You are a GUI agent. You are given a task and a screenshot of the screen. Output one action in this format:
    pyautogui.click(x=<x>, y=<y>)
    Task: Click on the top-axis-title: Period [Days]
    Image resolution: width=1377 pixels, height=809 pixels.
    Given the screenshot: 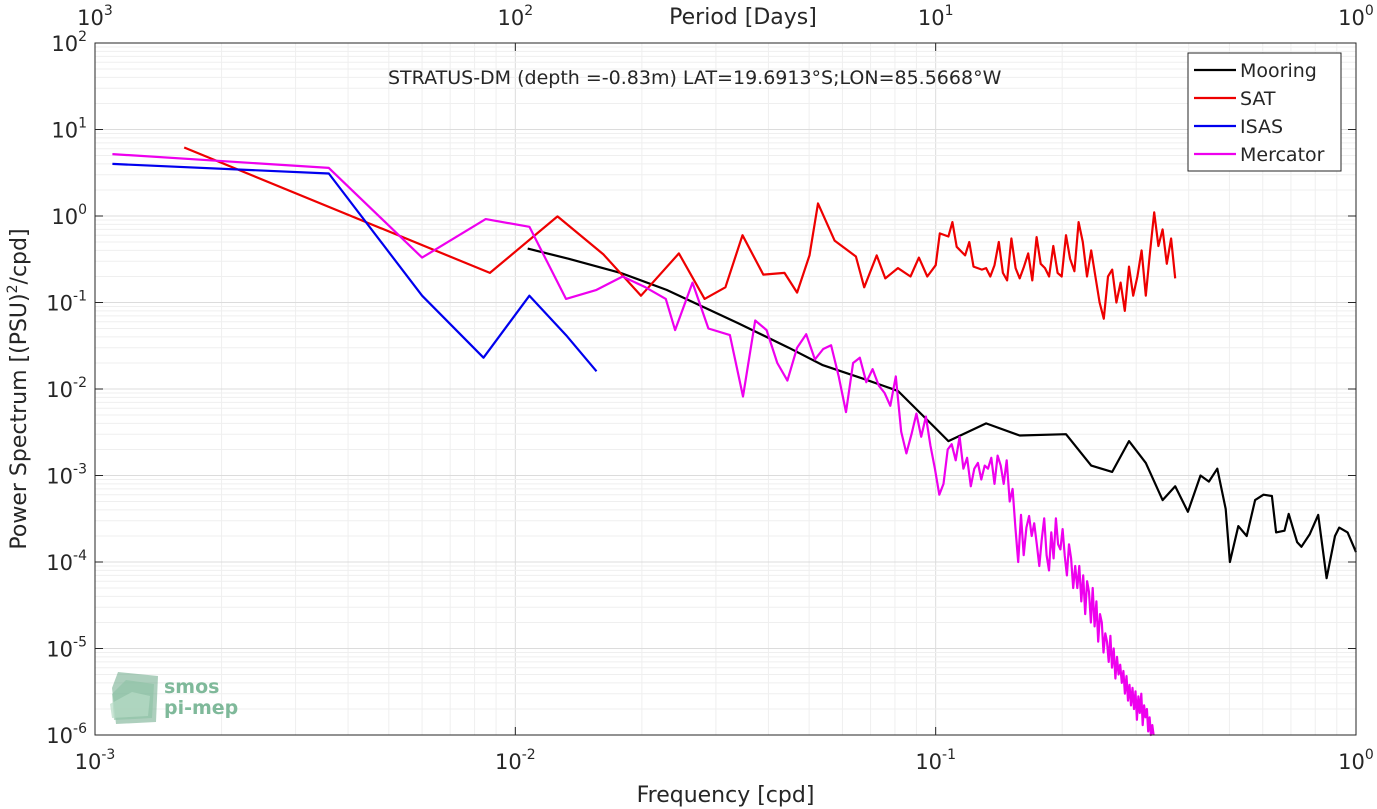 What is the action you would take?
    pyautogui.click(x=743, y=17)
    